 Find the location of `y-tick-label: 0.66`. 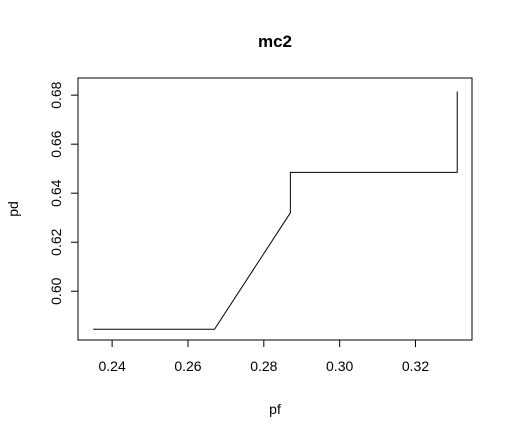

y-tick-label: 0.66 is located at coordinates (56, 143).